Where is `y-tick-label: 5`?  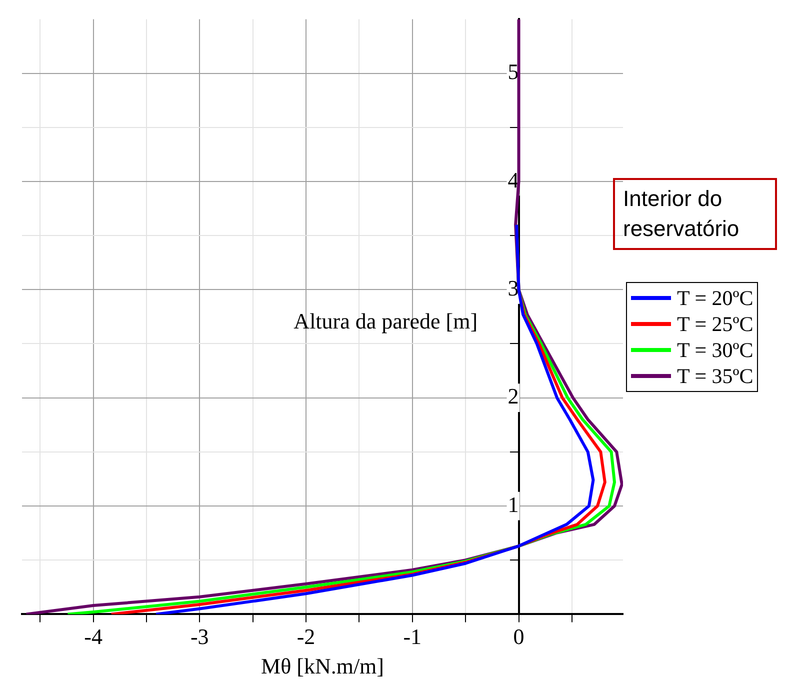
y-tick-label: 5 is located at coordinates (513, 71).